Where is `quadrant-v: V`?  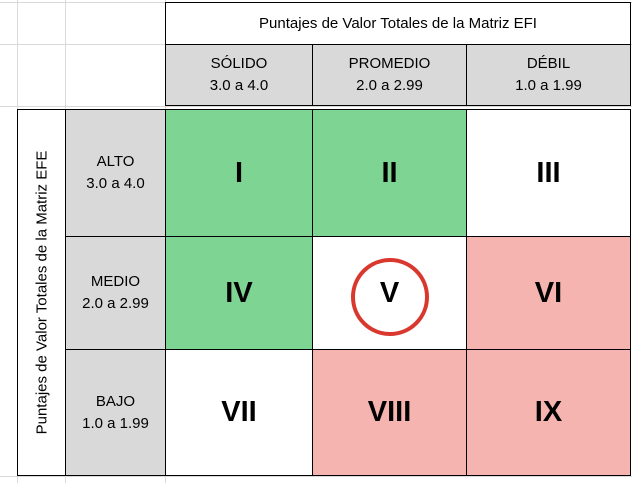 quadrant-v: V is located at coordinates (389, 293).